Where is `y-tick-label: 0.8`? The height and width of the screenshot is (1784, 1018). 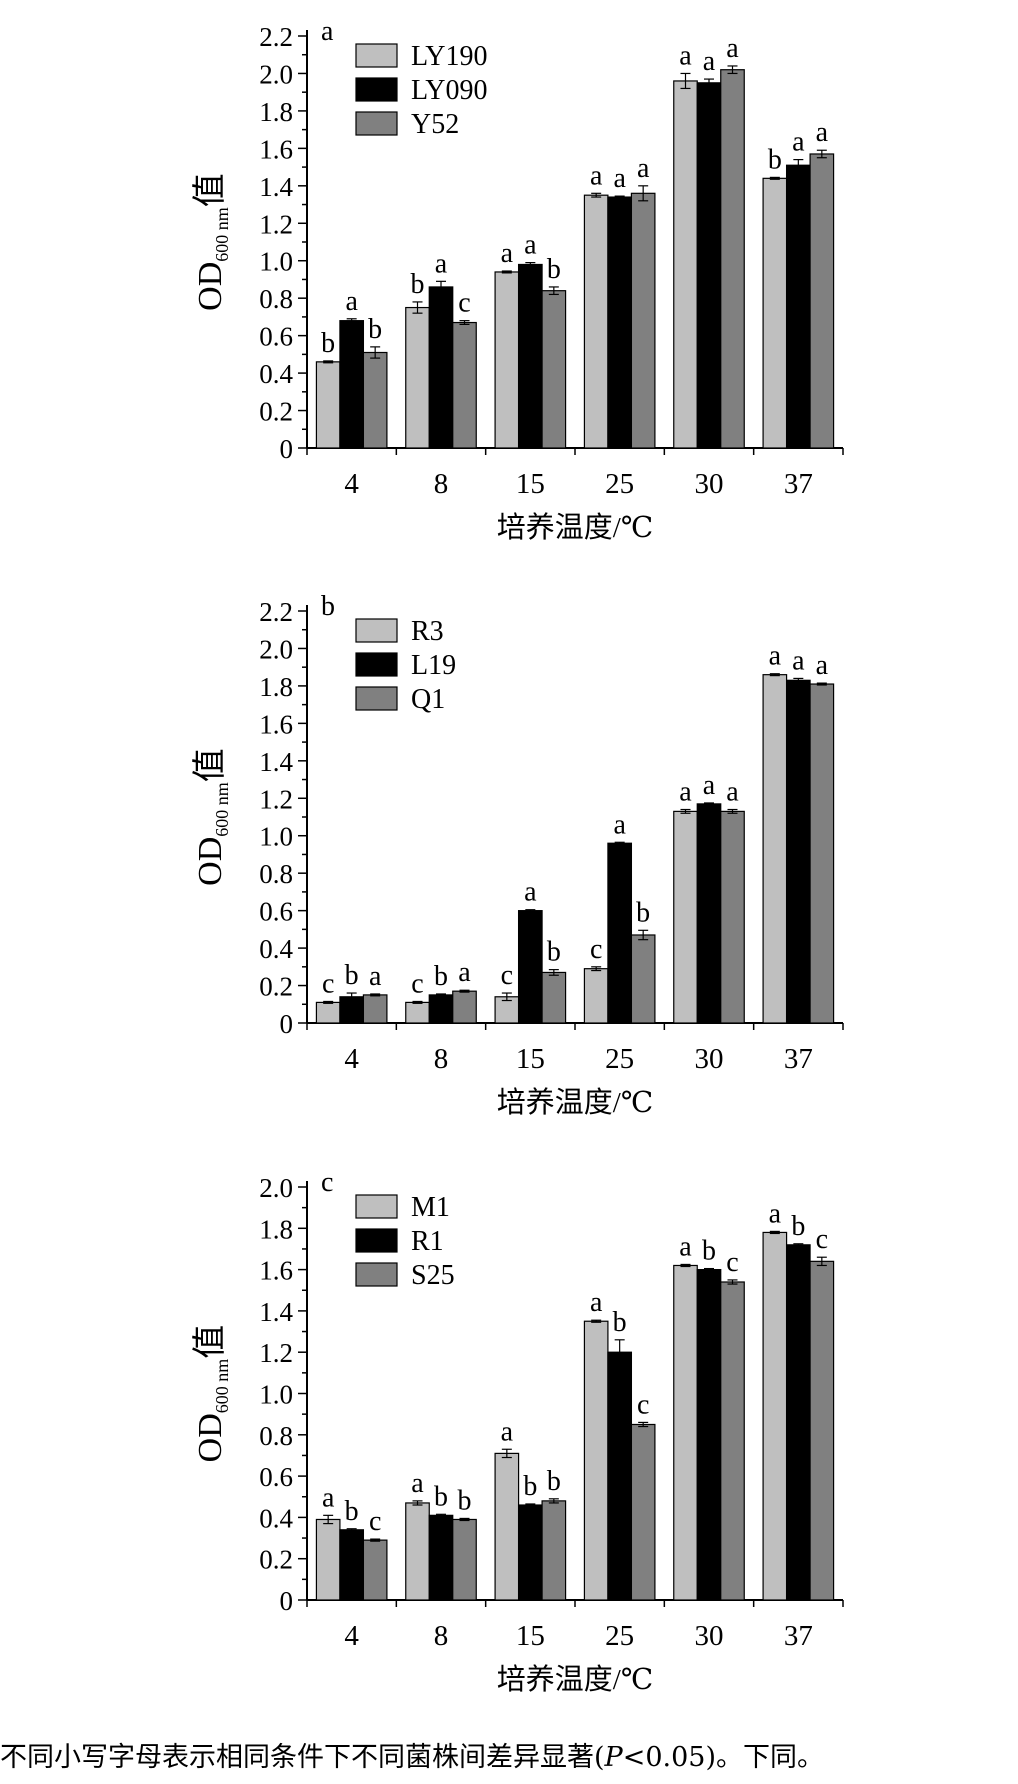
y-tick-label: 0.8 is located at coordinates (276, 299).